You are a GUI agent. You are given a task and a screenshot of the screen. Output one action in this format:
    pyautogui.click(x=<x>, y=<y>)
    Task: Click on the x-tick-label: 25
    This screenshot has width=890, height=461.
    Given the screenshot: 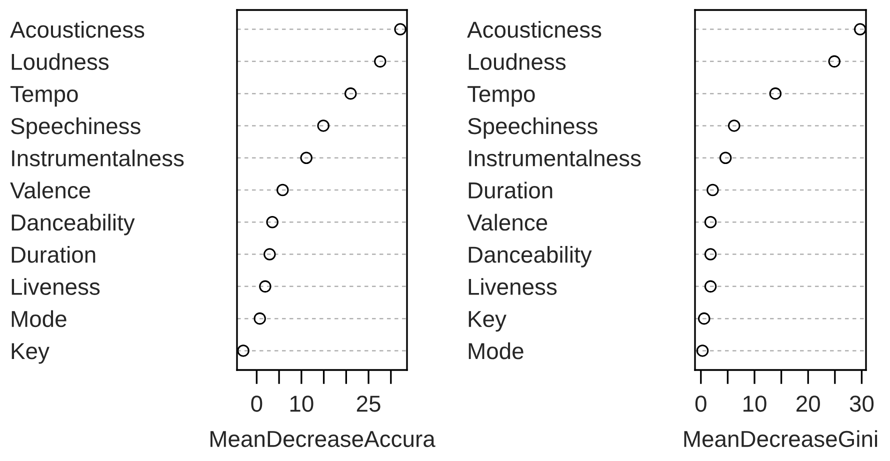 What is the action you would take?
    pyautogui.click(x=368, y=404)
    